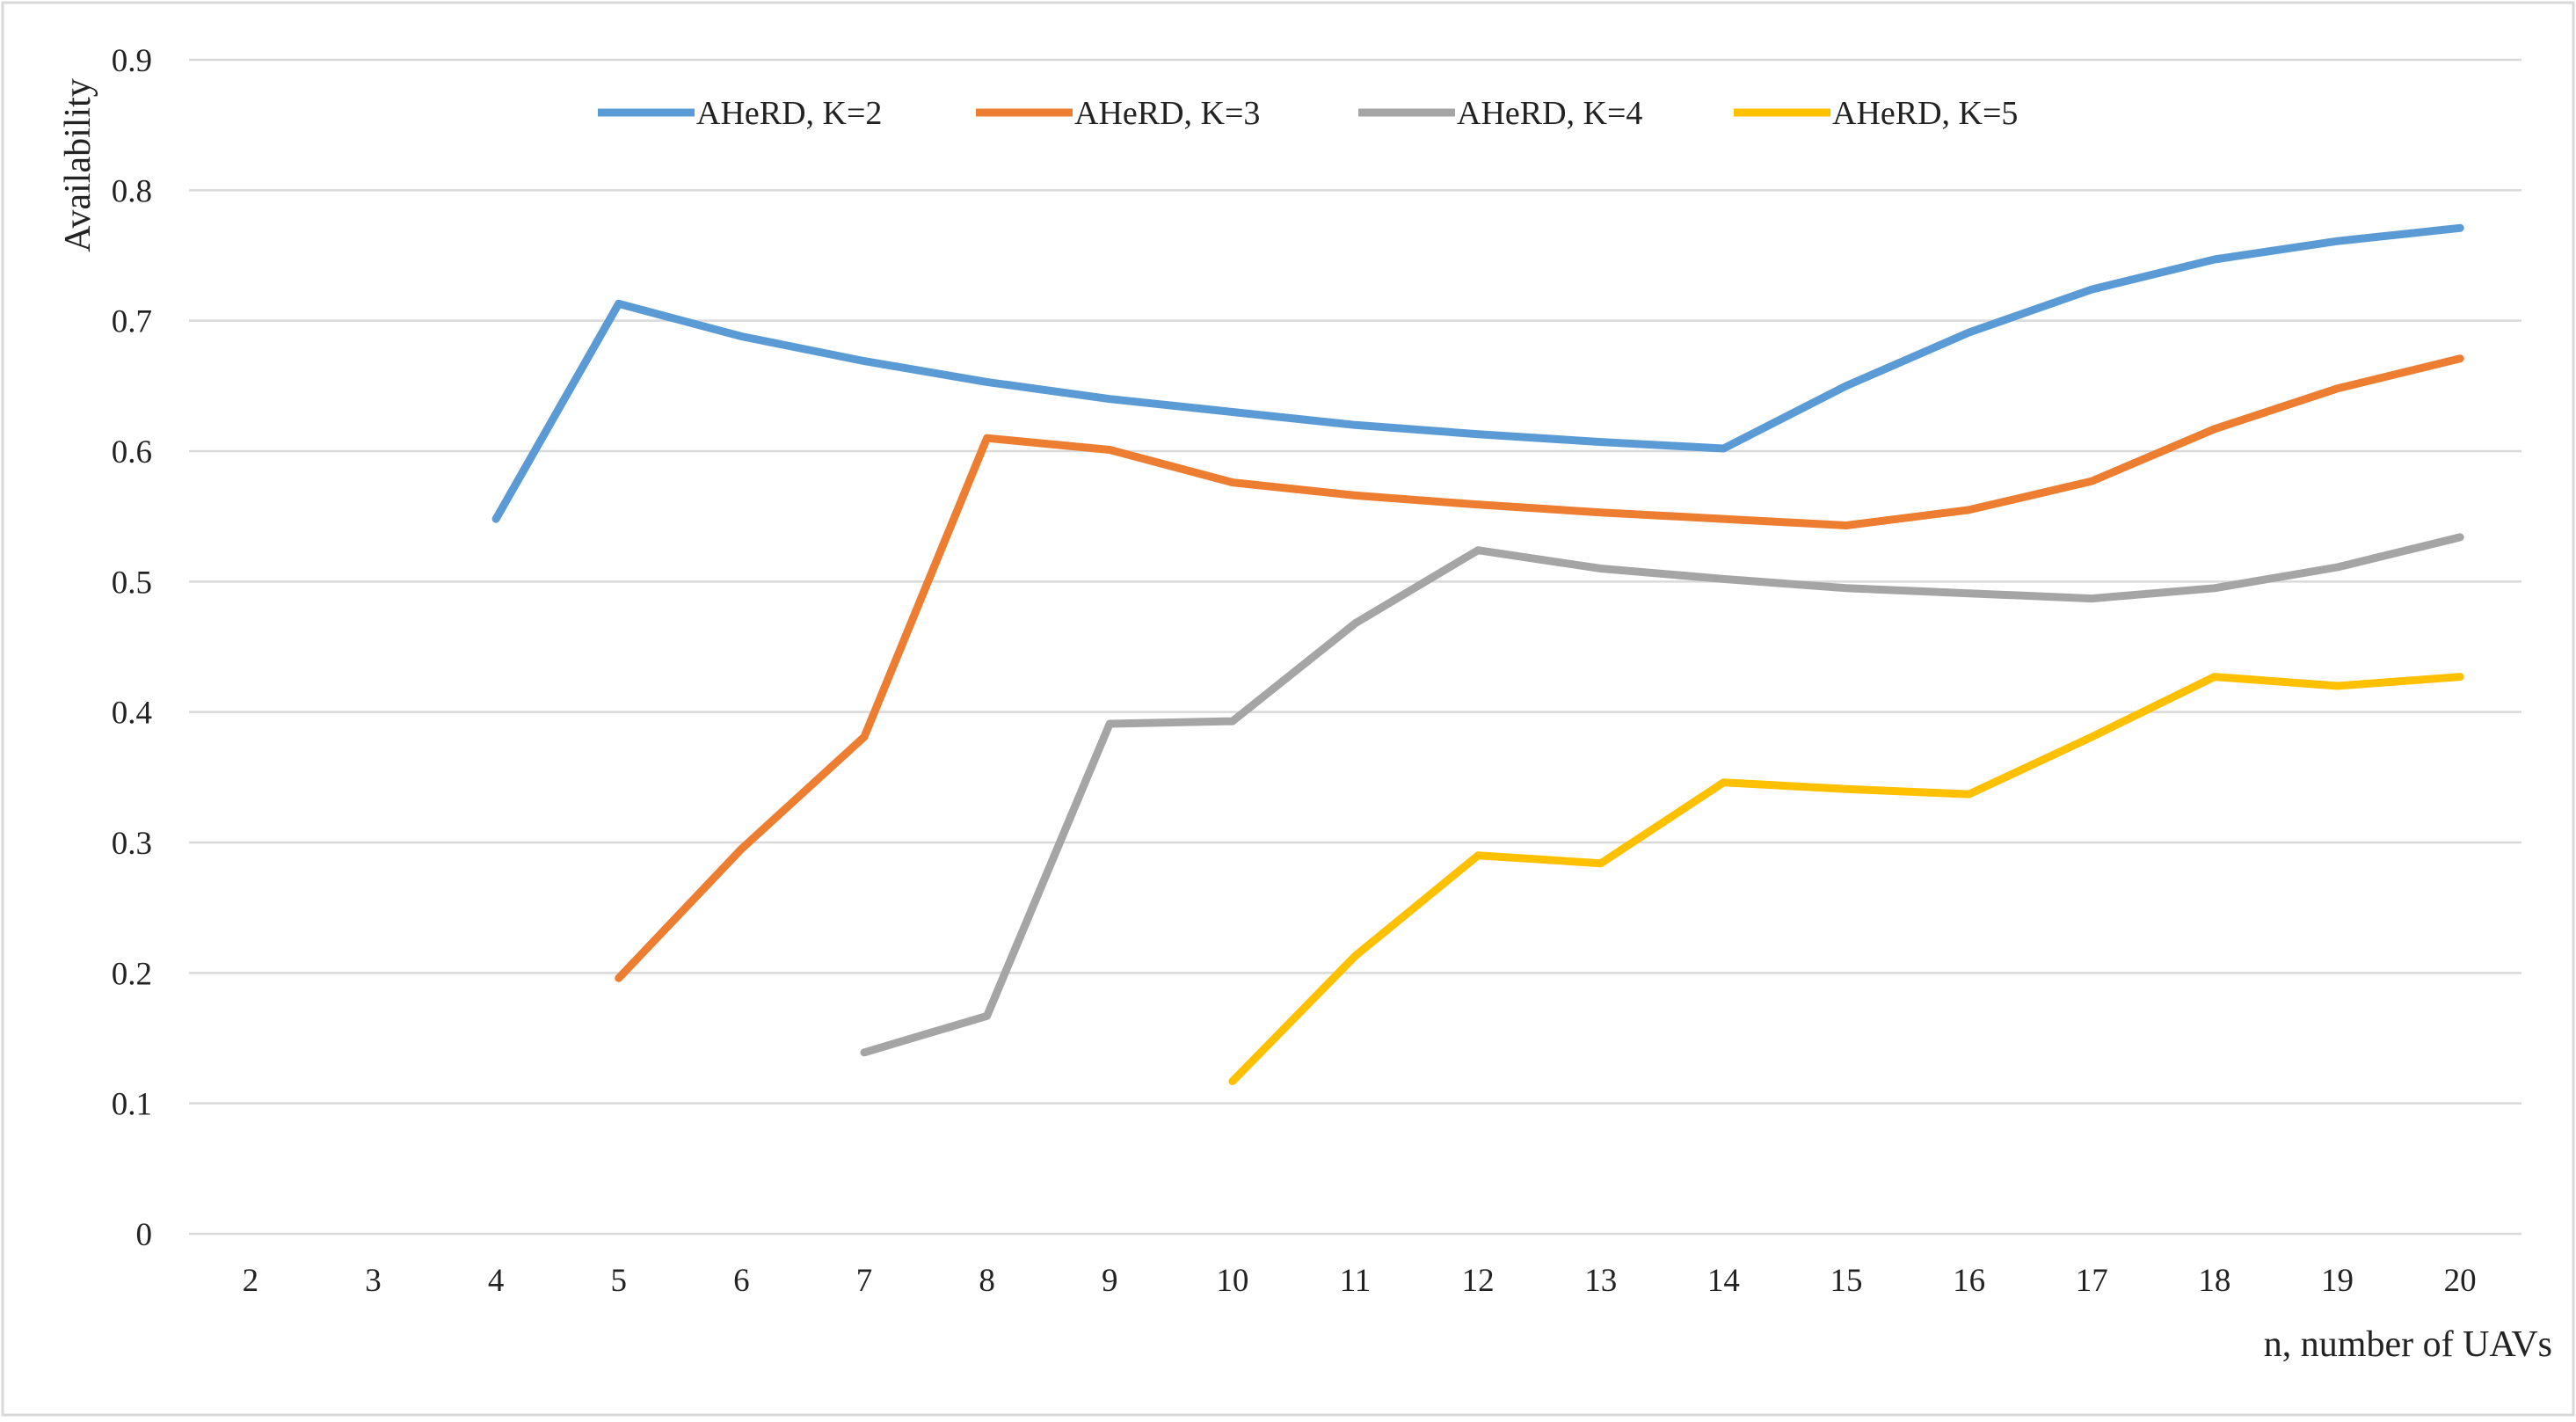 The image size is (2576, 1422). I want to click on x-tick-label: 18, so click(2214, 1281).